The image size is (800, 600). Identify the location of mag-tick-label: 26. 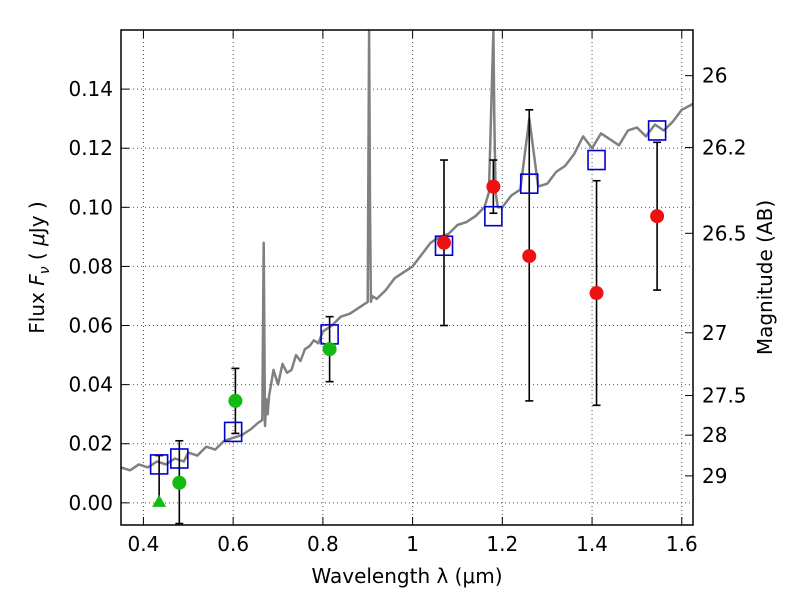
(714, 76).